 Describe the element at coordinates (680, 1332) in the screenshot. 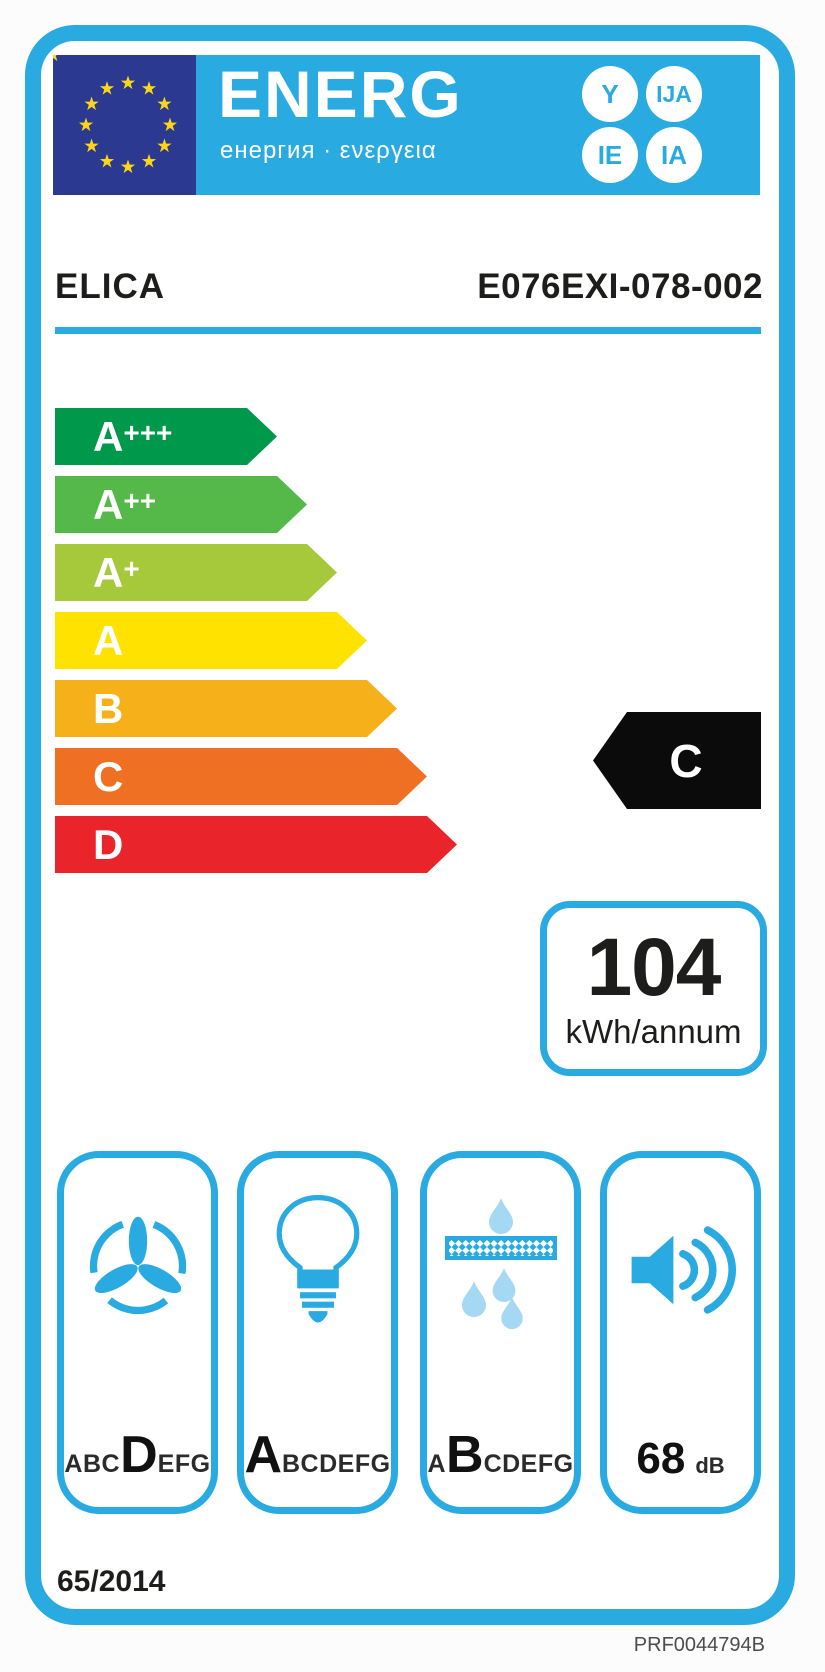

I see `noise-box: 68 dB` at that location.